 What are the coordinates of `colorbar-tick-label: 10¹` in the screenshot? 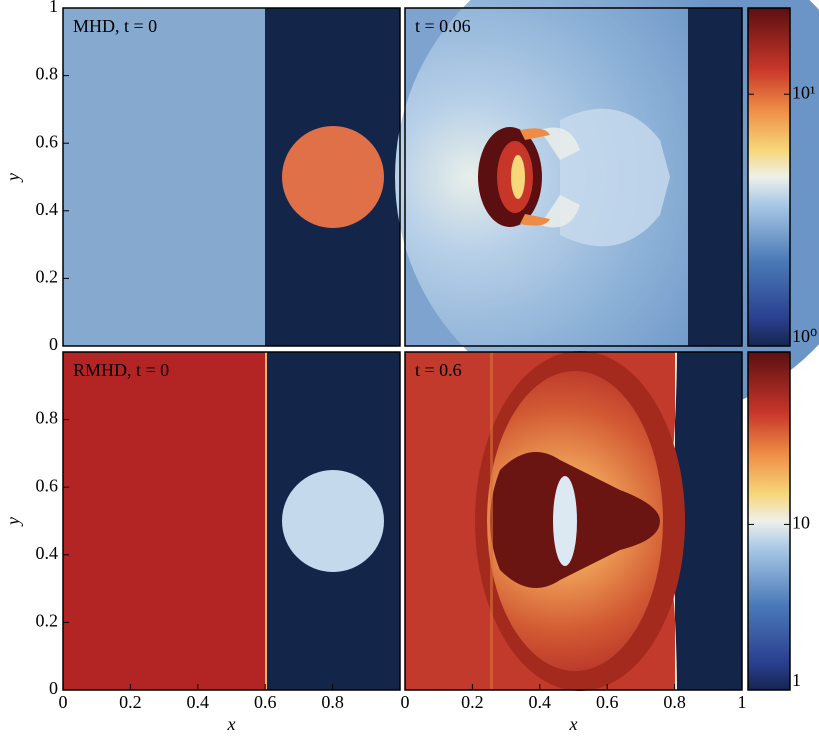 It's located at (803, 92).